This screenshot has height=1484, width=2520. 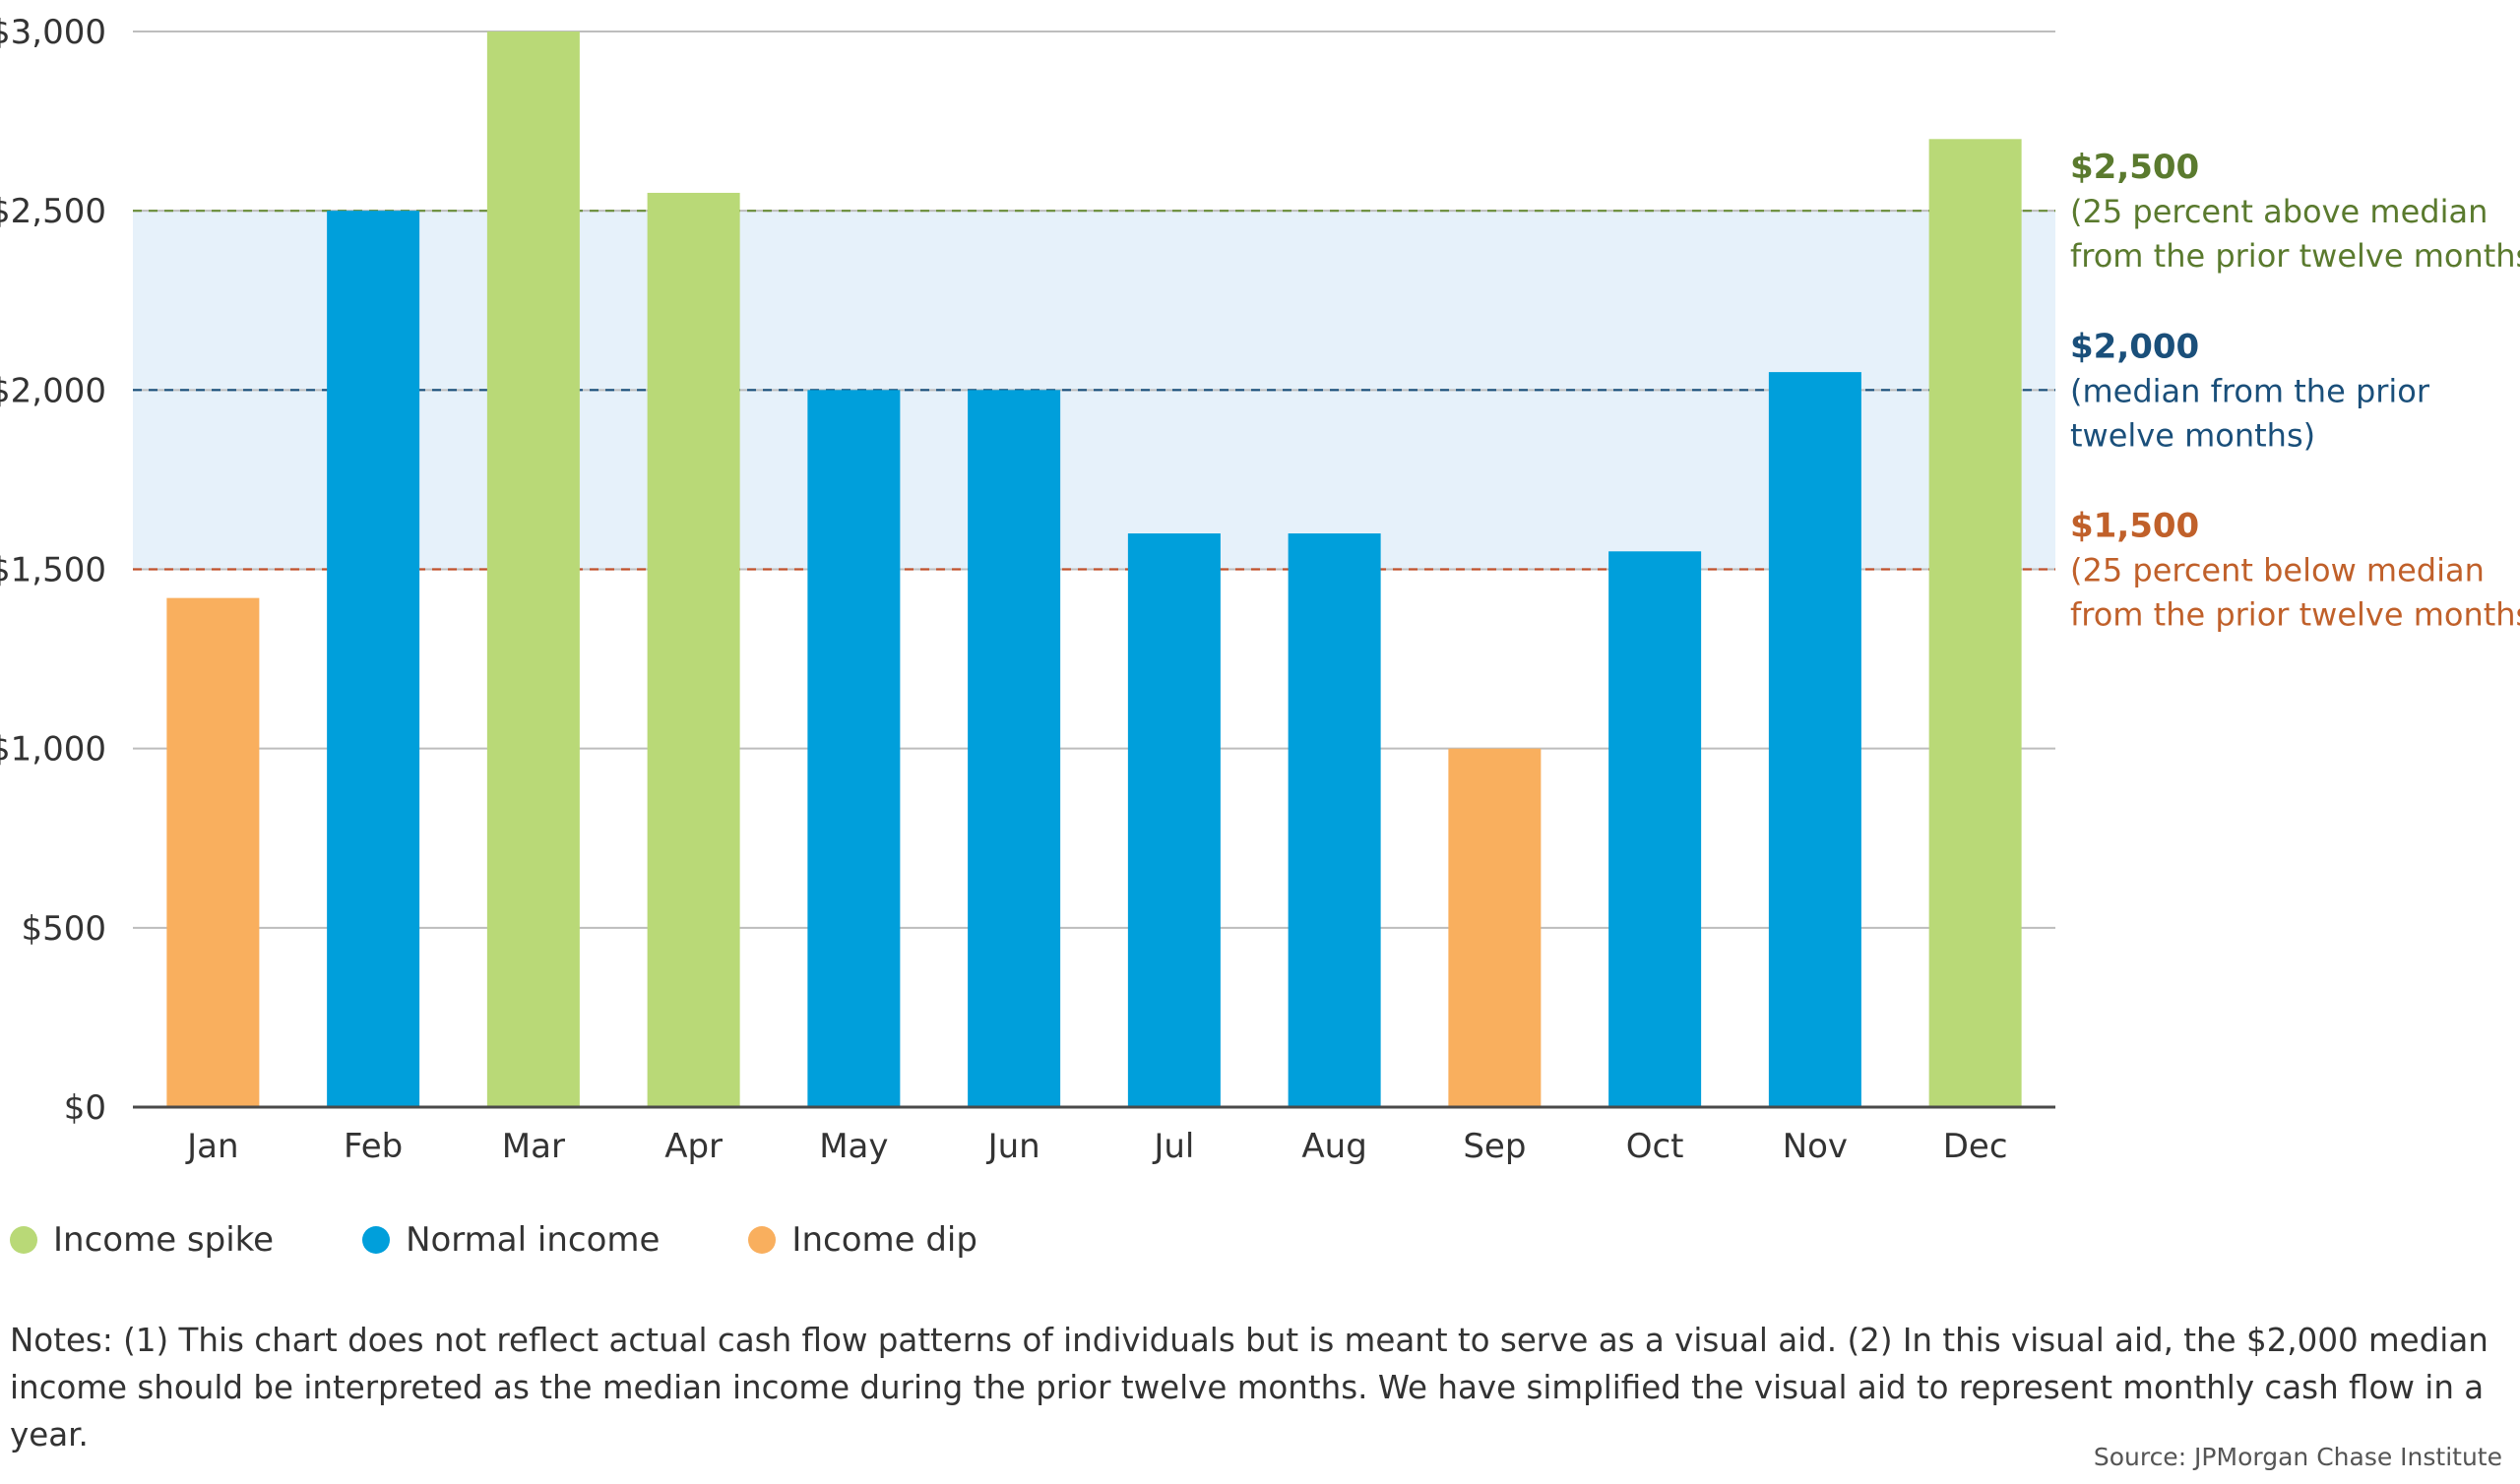 What do you see at coordinates (854, 749) in the screenshot?
I see `bar-may` at bounding box center [854, 749].